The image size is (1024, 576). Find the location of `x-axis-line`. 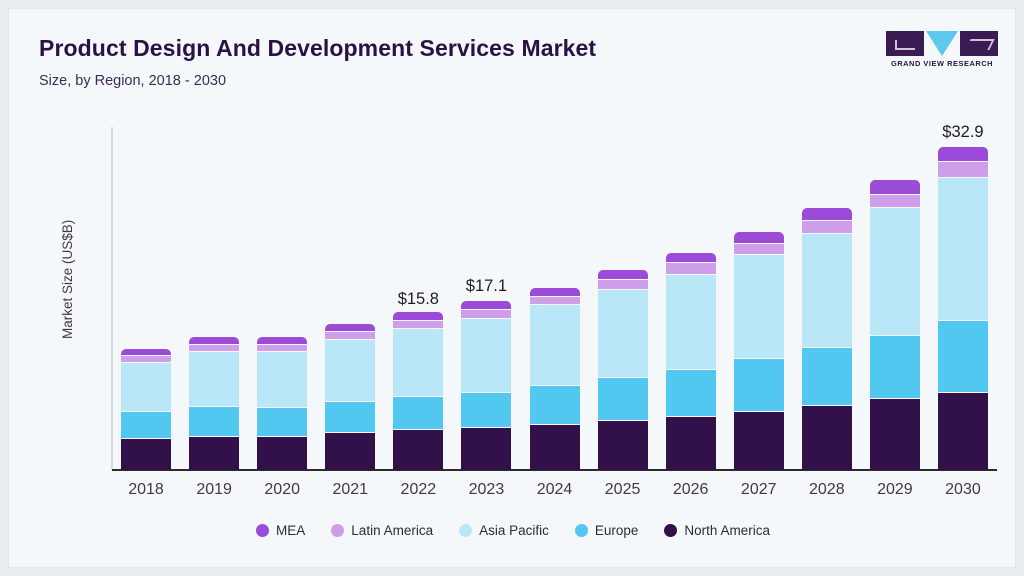

x-axis-line is located at coordinates (554, 470).